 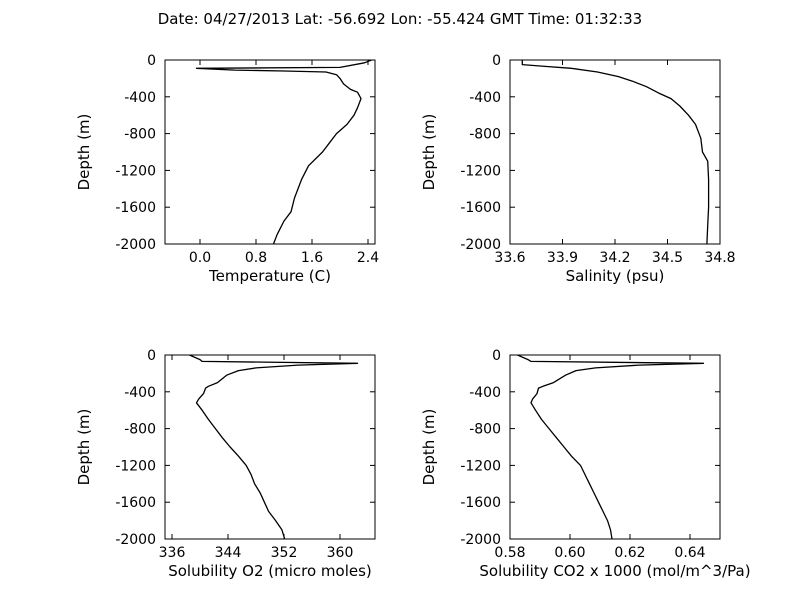 What do you see at coordinates (429, 447) in the screenshot?
I see `co2-solubility-ylabel: Depth (m)` at bounding box center [429, 447].